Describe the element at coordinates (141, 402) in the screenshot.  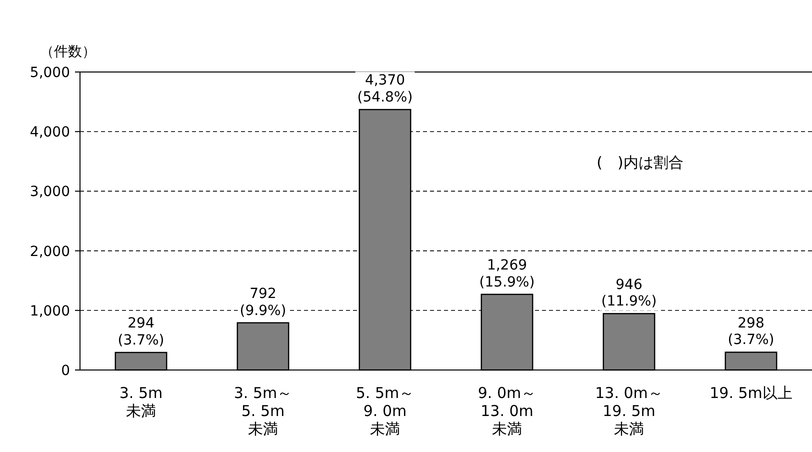
I see `x-tick-label: 3. 5m 未満` at that location.